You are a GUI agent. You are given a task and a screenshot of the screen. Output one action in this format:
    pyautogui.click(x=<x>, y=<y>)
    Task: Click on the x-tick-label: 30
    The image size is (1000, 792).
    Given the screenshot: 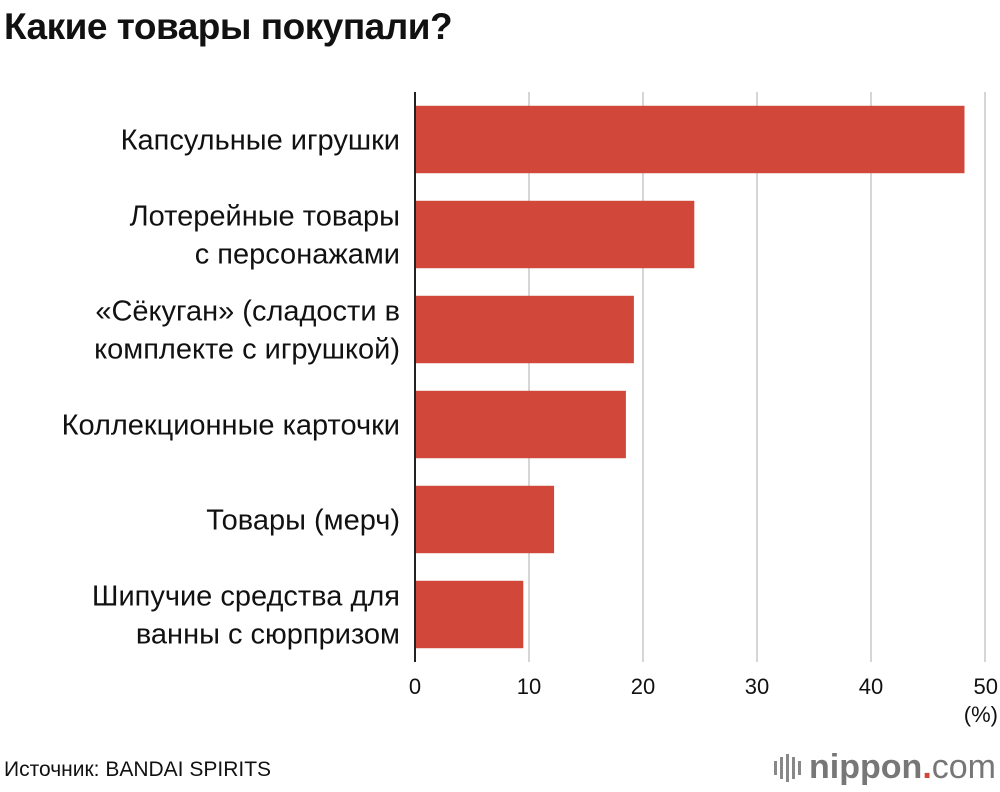 What is the action you would take?
    pyautogui.click(x=757, y=686)
    